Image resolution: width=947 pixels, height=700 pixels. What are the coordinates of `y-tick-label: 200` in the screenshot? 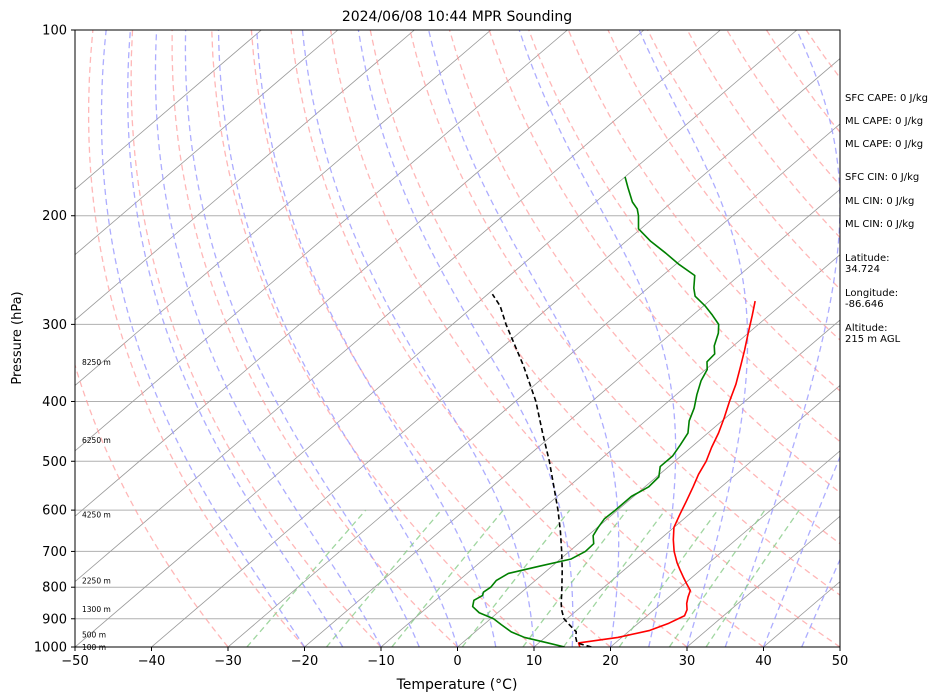 It's located at (54, 216).